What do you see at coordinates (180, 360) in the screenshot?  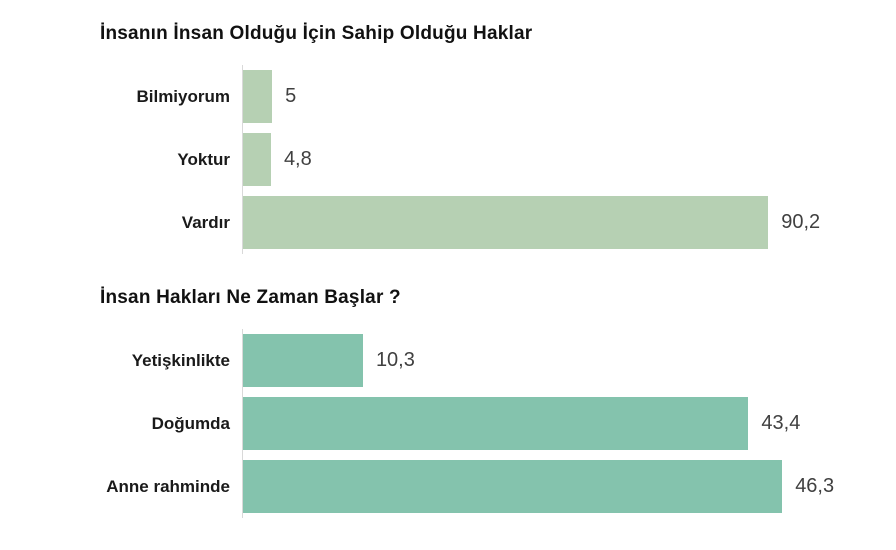 I see `category-label: Yetişkinlikte` at bounding box center [180, 360].